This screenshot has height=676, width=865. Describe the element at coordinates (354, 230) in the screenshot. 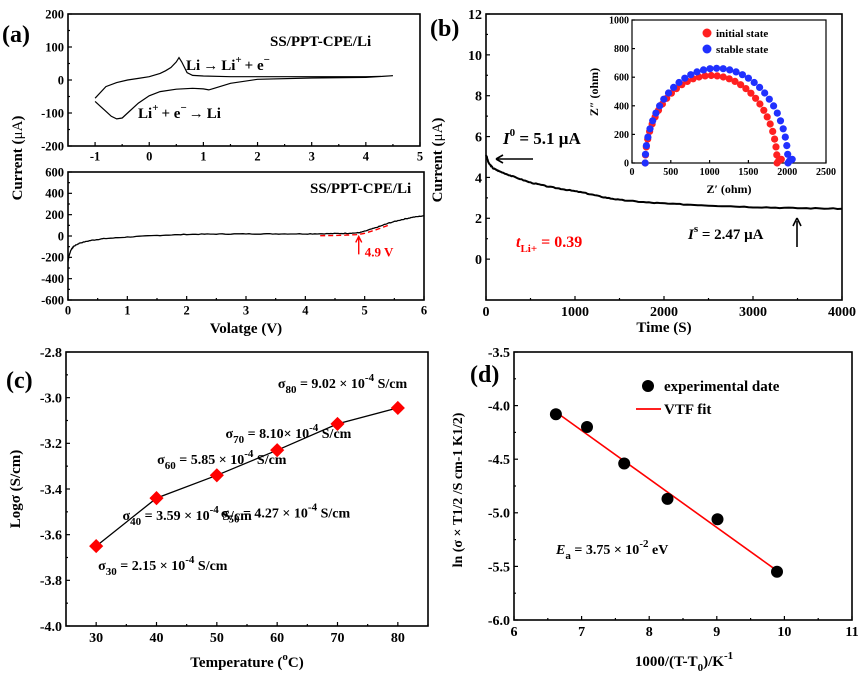

I see `onset-tangent-dashed` at that location.